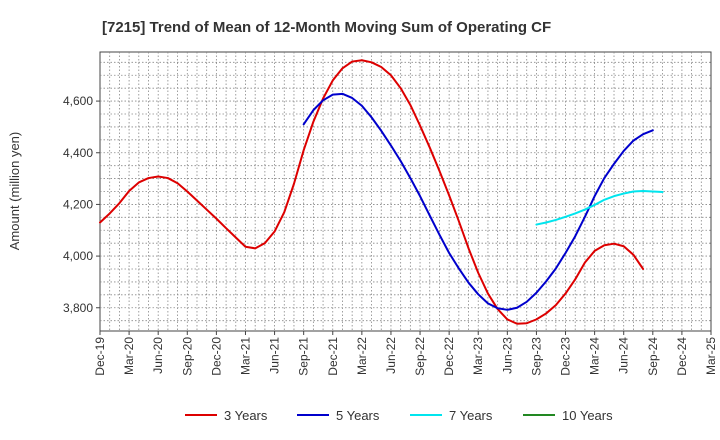  What do you see at coordinates (78, 256) in the screenshot?
I see `y-tick-label: 4,000` at bounding box center [78, 256].